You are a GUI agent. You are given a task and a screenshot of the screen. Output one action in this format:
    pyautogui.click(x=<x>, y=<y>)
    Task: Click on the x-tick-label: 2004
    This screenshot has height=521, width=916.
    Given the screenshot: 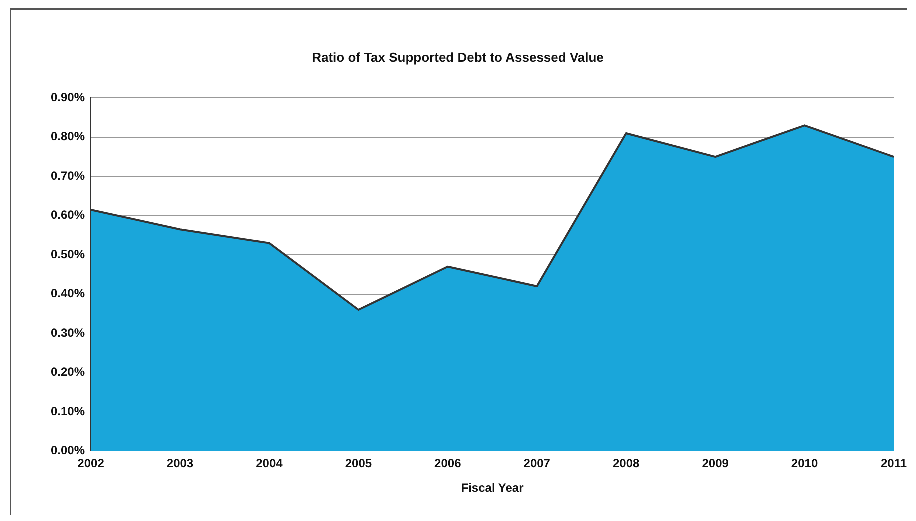 What is the action you would take?
    pyautogui.click(x=270, y=463)
    